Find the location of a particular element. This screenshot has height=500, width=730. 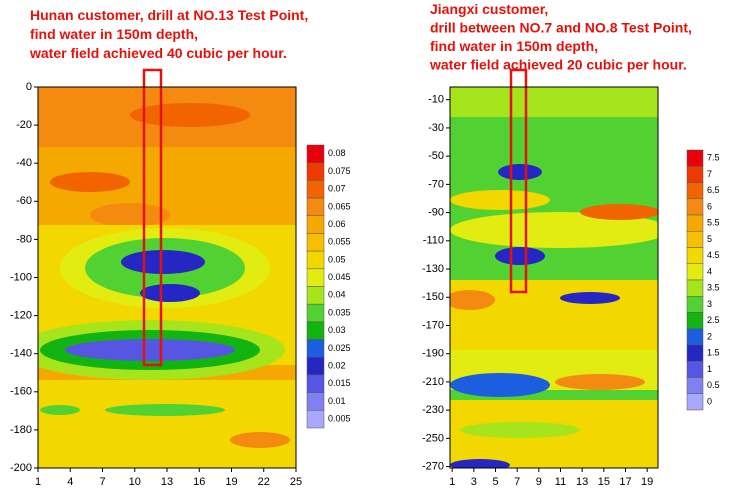

y-tick-label: -10 is located at coordinates (436, 100).